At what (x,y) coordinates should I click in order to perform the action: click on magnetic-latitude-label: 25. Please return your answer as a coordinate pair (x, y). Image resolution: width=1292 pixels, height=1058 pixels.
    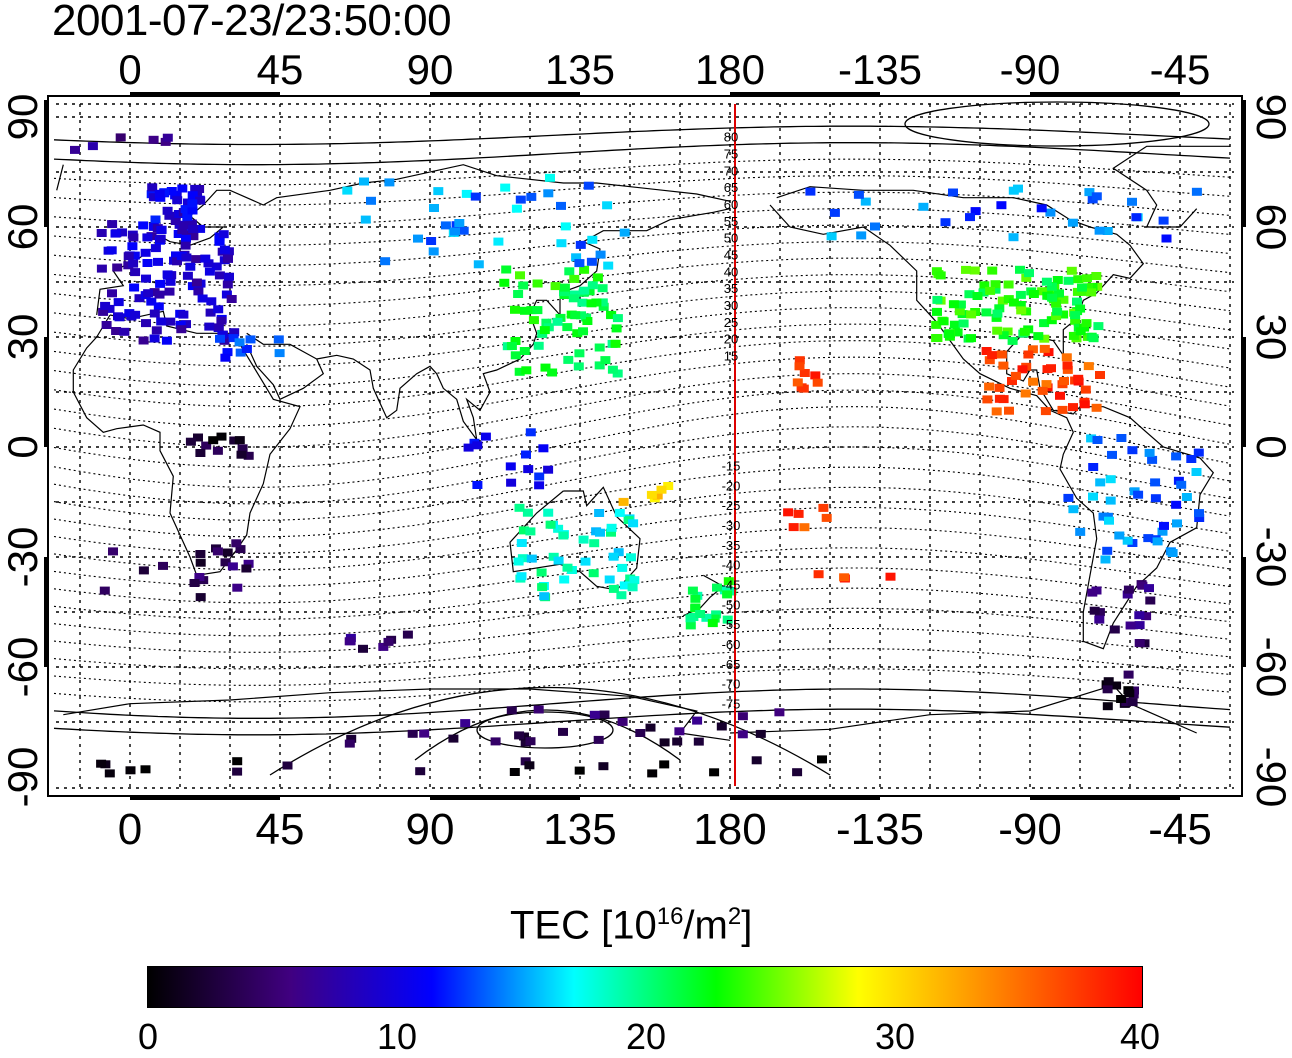
    Looking at the image, I should click on (731, 322).